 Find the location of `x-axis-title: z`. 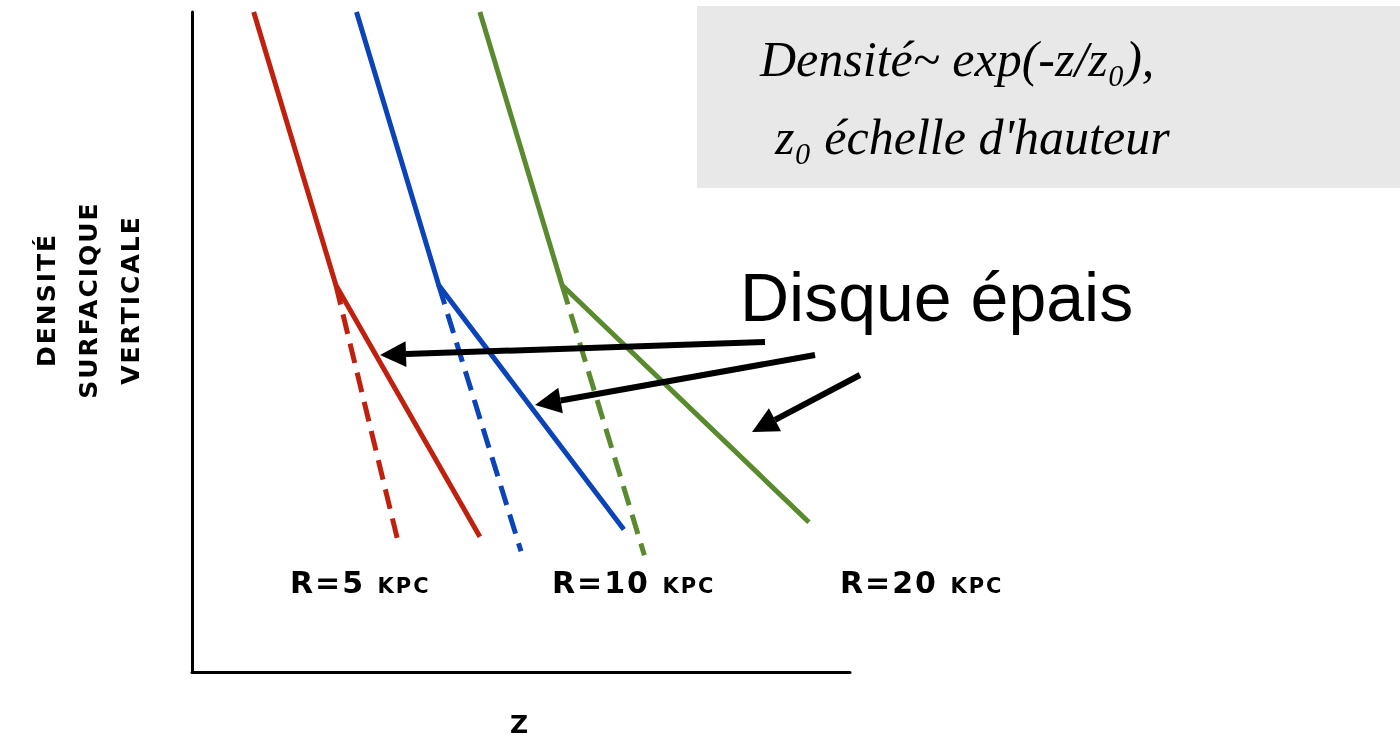

x-axis-title: z is located at coordinates (520, 720).